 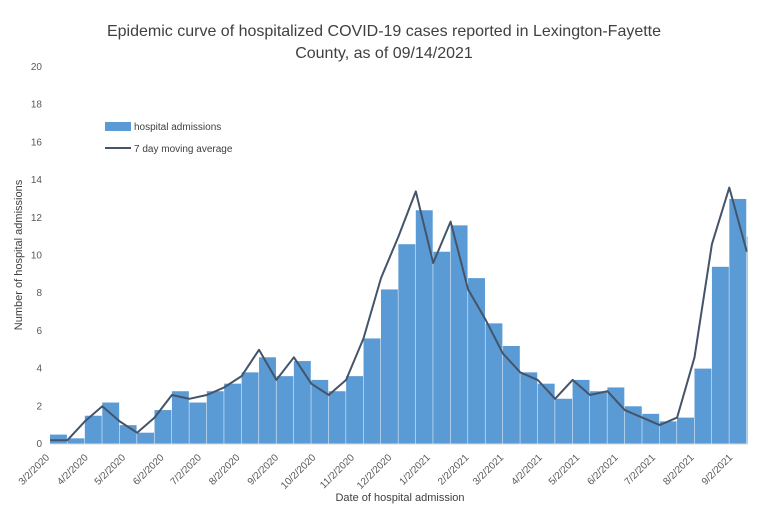 What do you see at coordinates (225, 470) in the screenshot?
I see `x-tick-label: 8/2/2020` at bounding box center [225, 470].